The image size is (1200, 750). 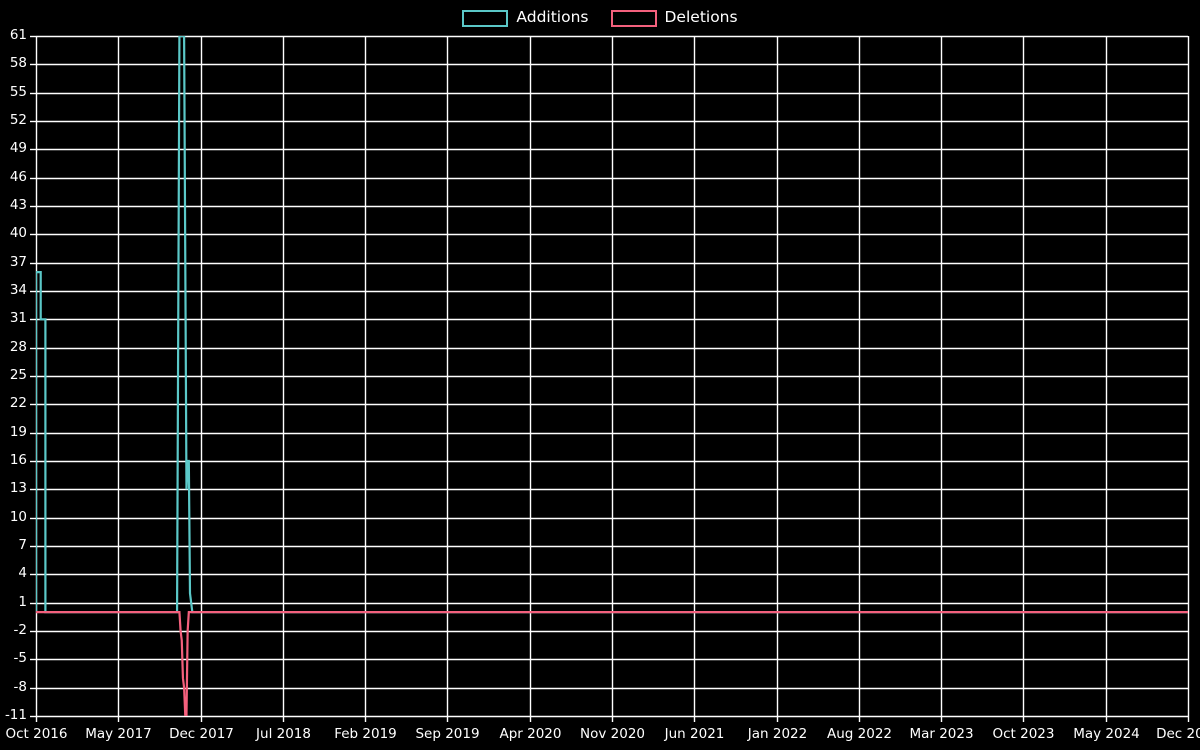 I want to click on legend-swatch-additions-icon, so click(x=485, y=18).